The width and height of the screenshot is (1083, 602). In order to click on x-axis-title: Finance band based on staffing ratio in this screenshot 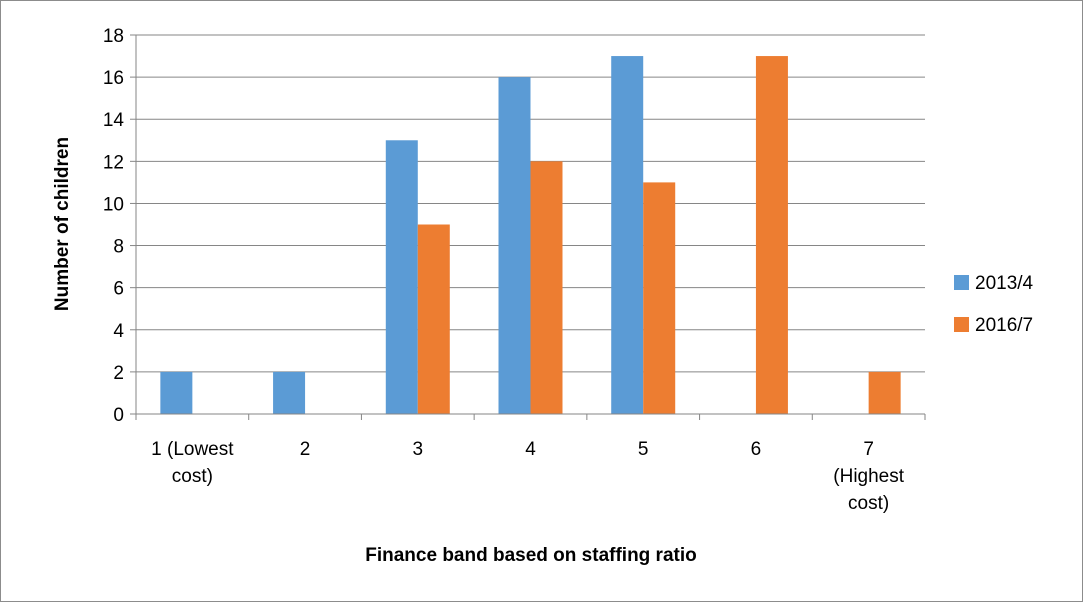, I will do `click(530, 555)`.